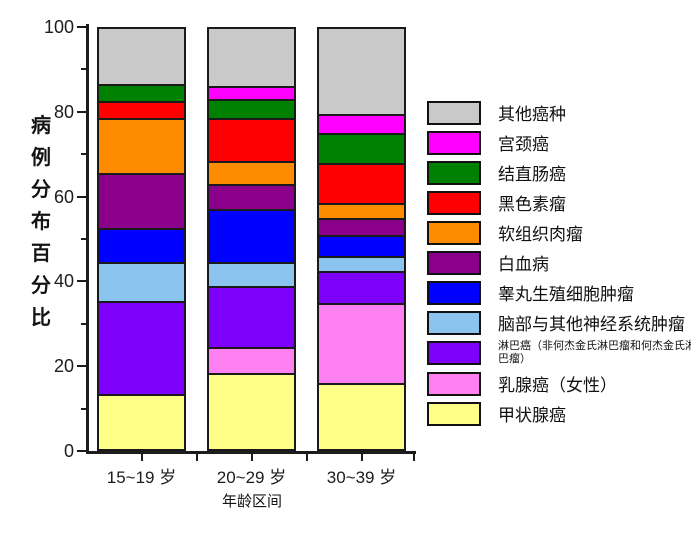 The image size is (691, 534). Describe the element at coordinates (532, 174) in the screenshot. I see `legend-label: 结直肠癌` at that location.